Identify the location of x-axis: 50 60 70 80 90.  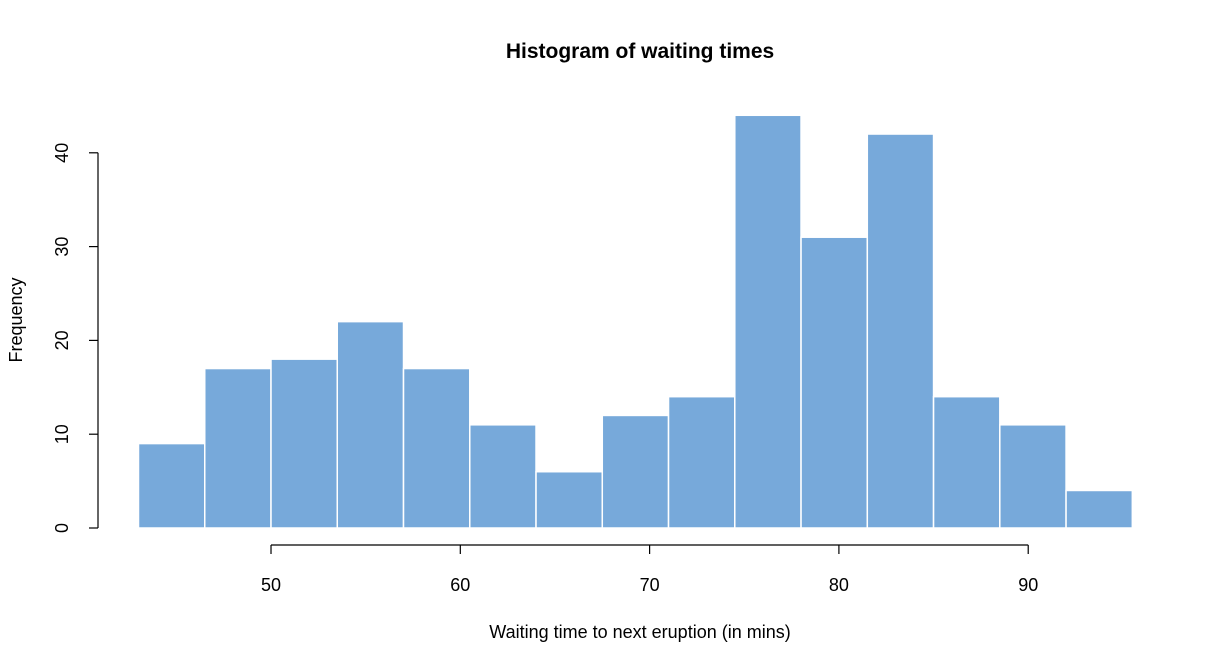
(649, 569).